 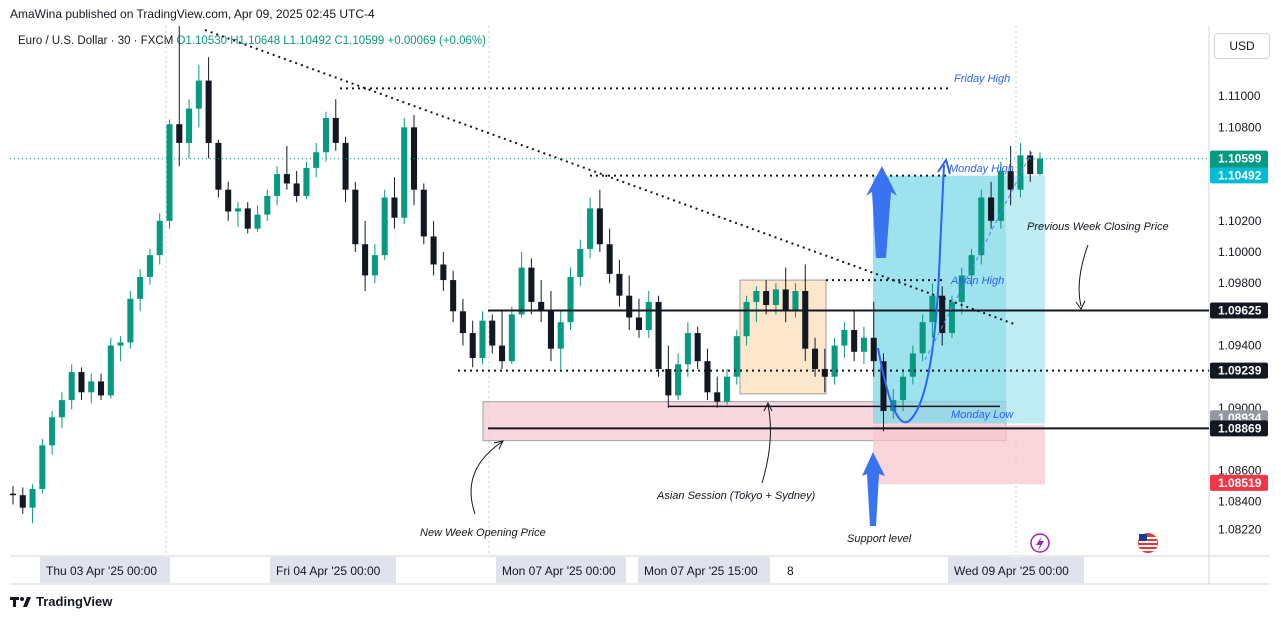 I want to click on price-tick: 1.10000, so click(x=1240, y=252).